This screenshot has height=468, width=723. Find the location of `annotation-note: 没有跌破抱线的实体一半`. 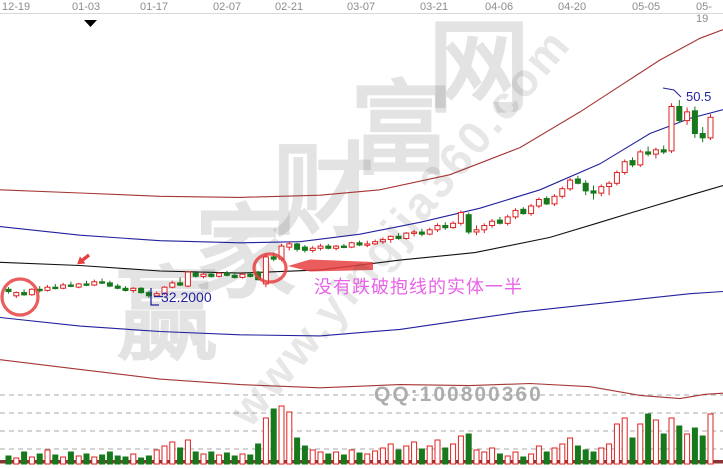

annotation-note: 没有跌破抱线的实体一半 is located at coordinates (418, 287).